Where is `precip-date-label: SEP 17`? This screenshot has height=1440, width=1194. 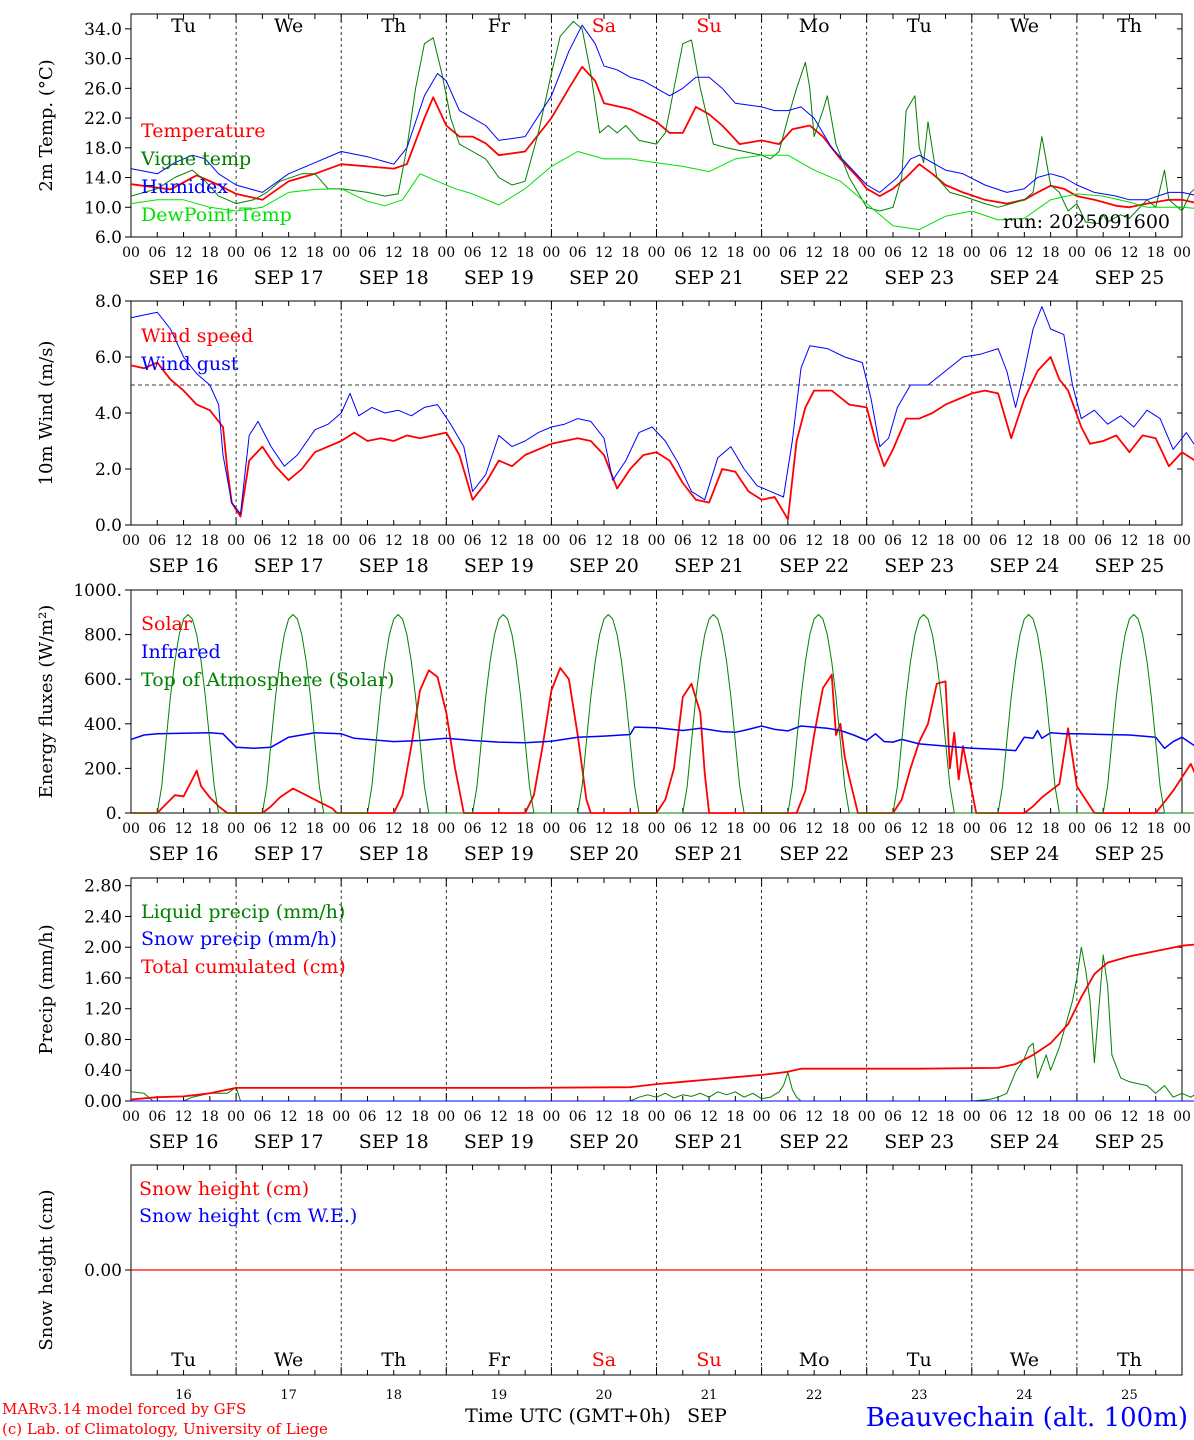 precip-date-label: SEP 17 is located at coordinates (289, 1142).